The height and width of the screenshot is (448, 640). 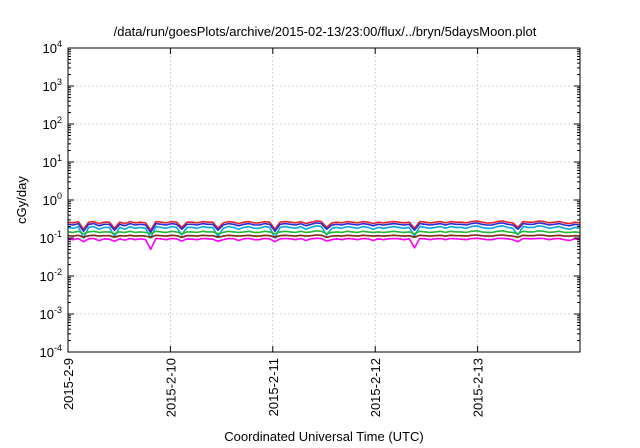 I want to click on x-tick-label: 2015-2-9, so click(x=68, y=384).